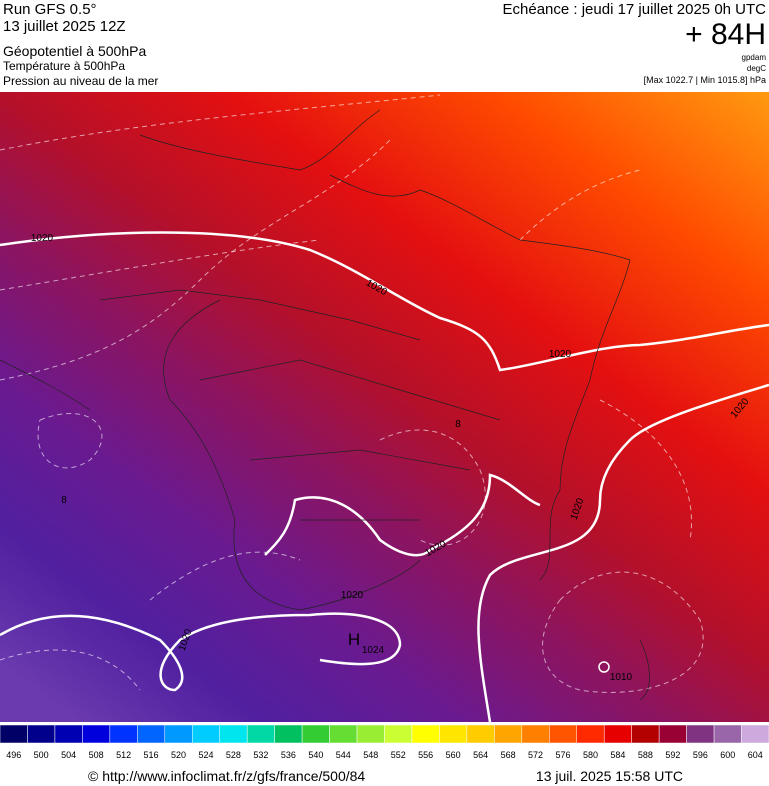 The height and width of the screenshot is (786, 769). Describe the element at coordinates (398, 755) in the screenshot. I see `colorbar-label: 552` at that location.